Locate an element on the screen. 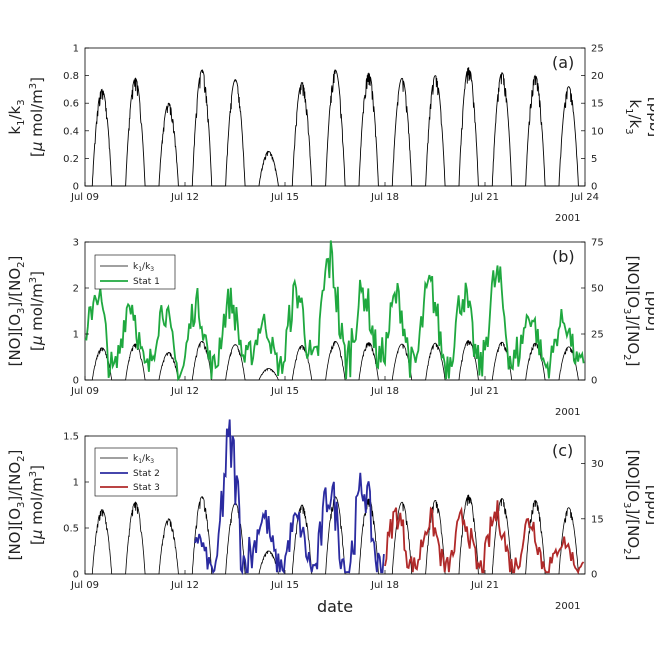 This screenshot has height=647, width=654. panel-c-ylabel-left: [NO][O3]/[NO2] [μ mol/m3] is located at coordinates (26, 505).